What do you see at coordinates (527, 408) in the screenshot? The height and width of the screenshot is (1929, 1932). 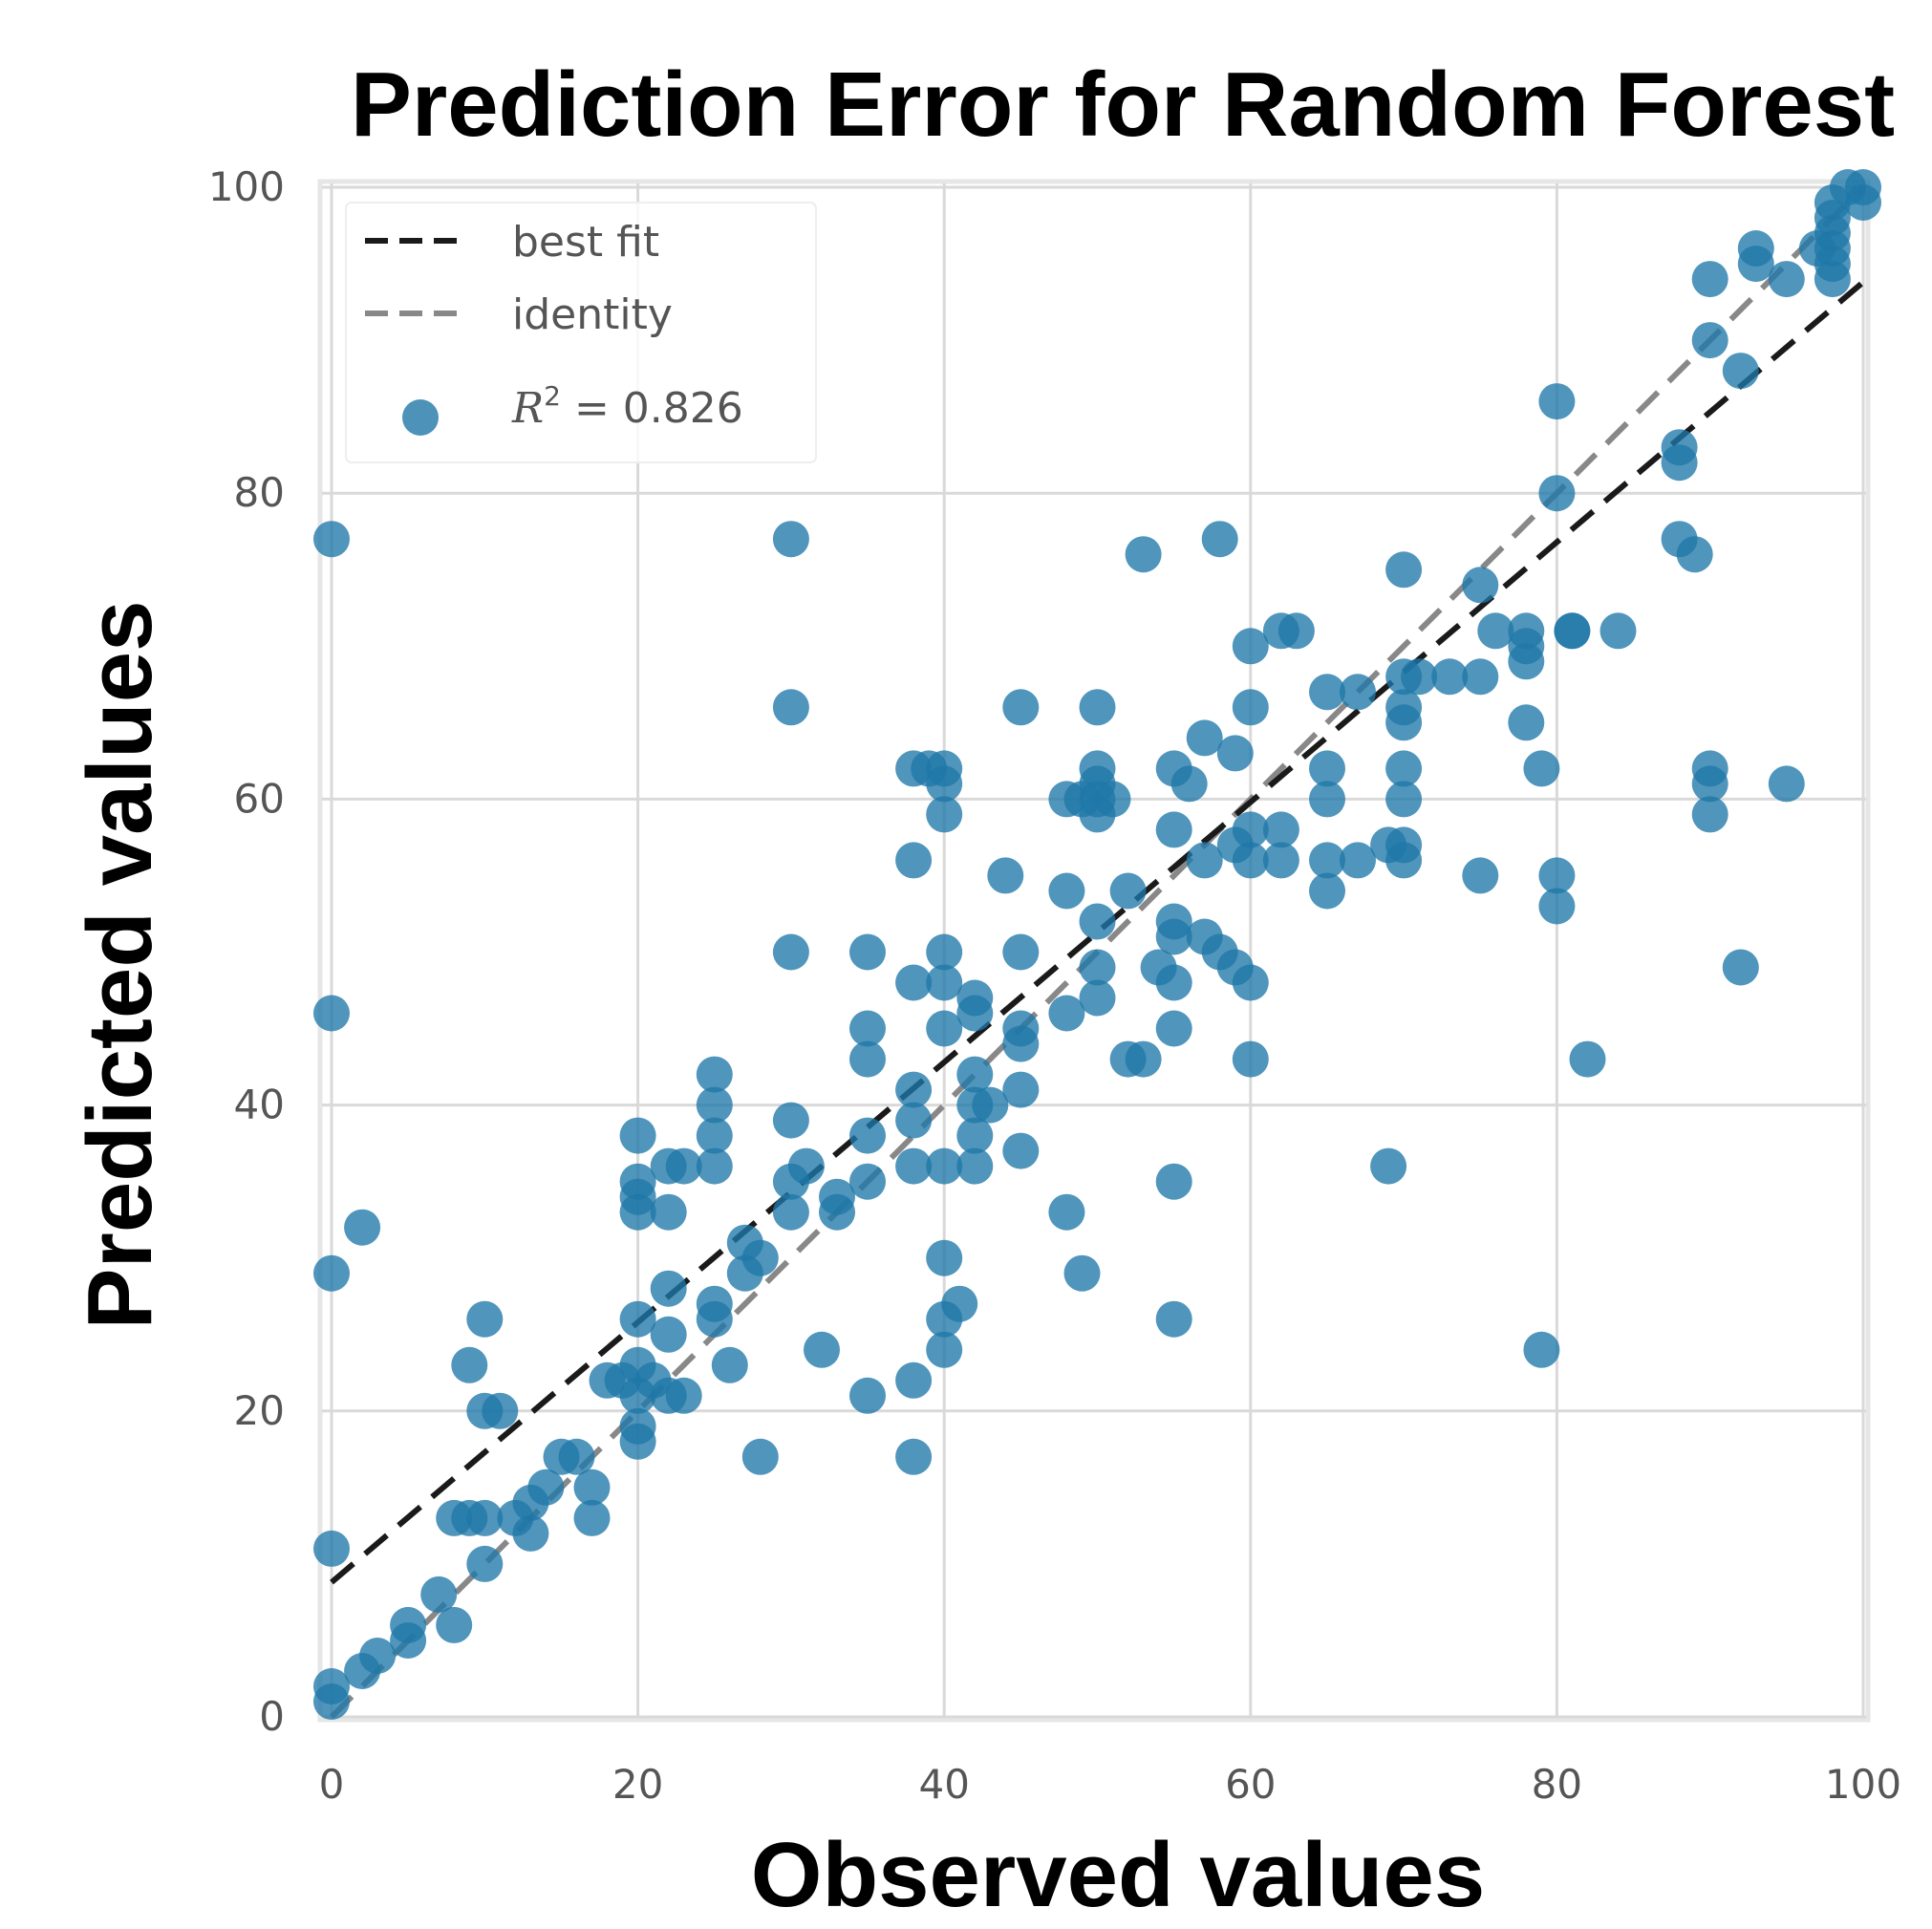 I see `legend-r2-symbol: R` at bounding box center [527, 408].